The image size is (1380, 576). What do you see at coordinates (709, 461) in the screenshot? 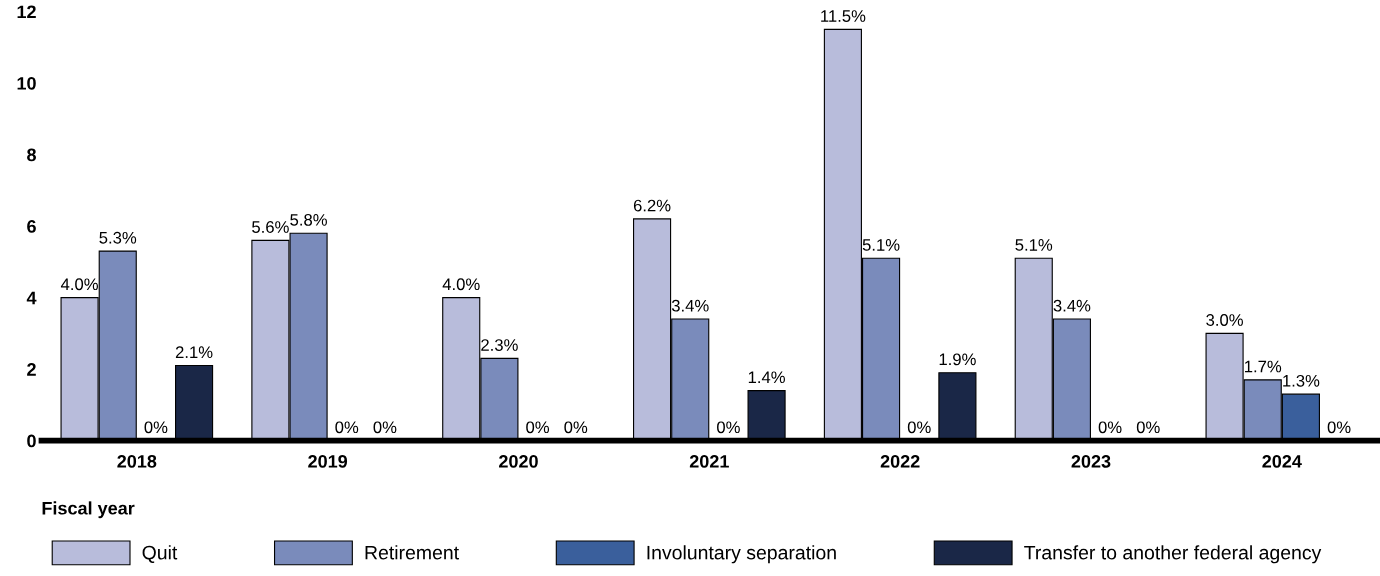
I see `x-tick-label: 2021` at bounding box center [709, 461].